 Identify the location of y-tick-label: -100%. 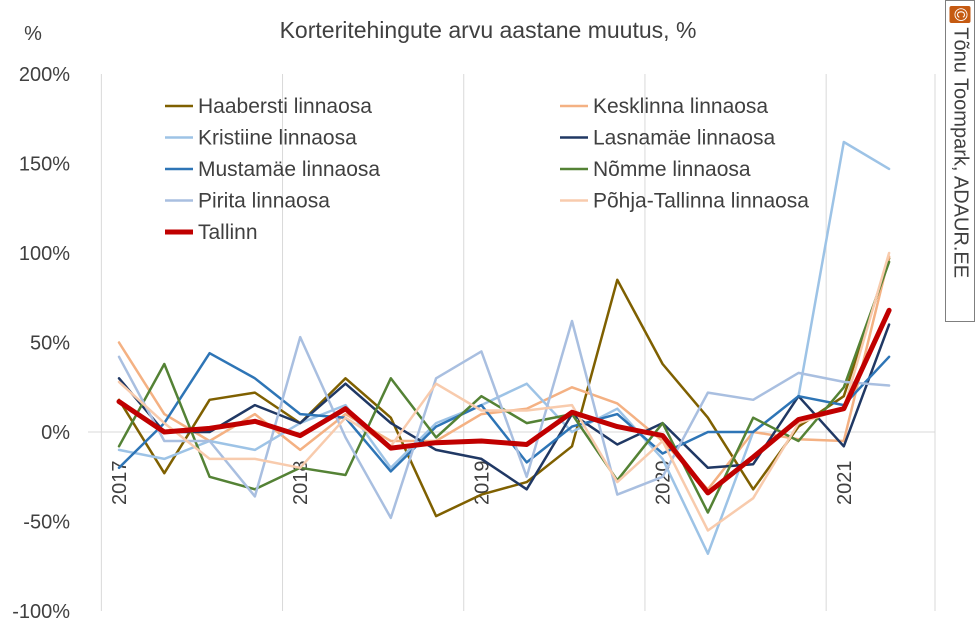
(41, 612).